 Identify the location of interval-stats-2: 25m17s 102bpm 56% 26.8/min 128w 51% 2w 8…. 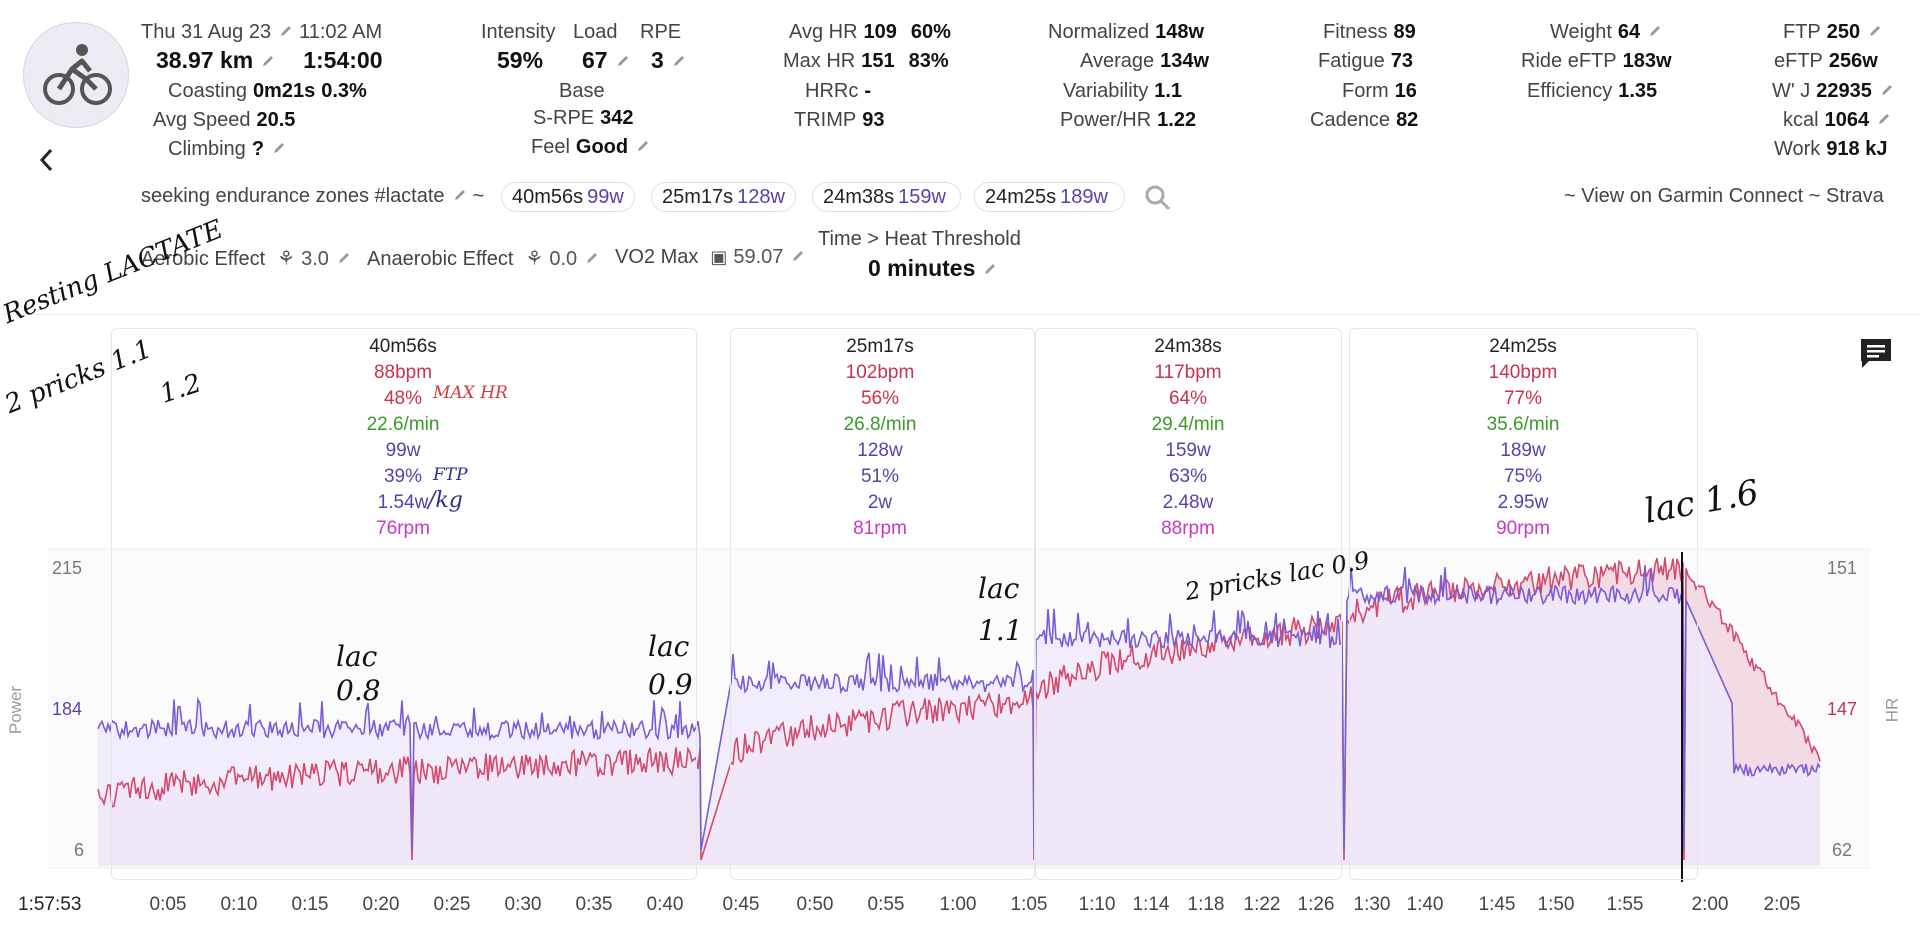
(880, 438).